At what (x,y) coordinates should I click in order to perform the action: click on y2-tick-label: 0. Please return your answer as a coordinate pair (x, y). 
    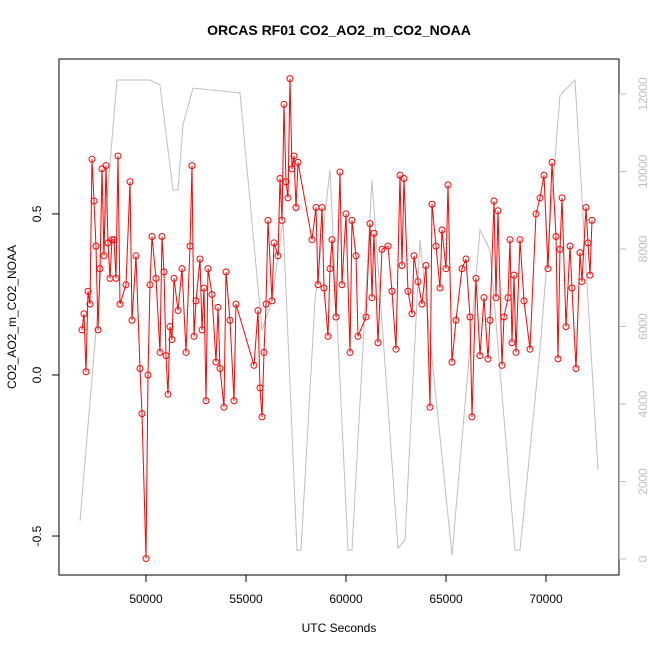
    Looking at the image, I should click on (643, 558).